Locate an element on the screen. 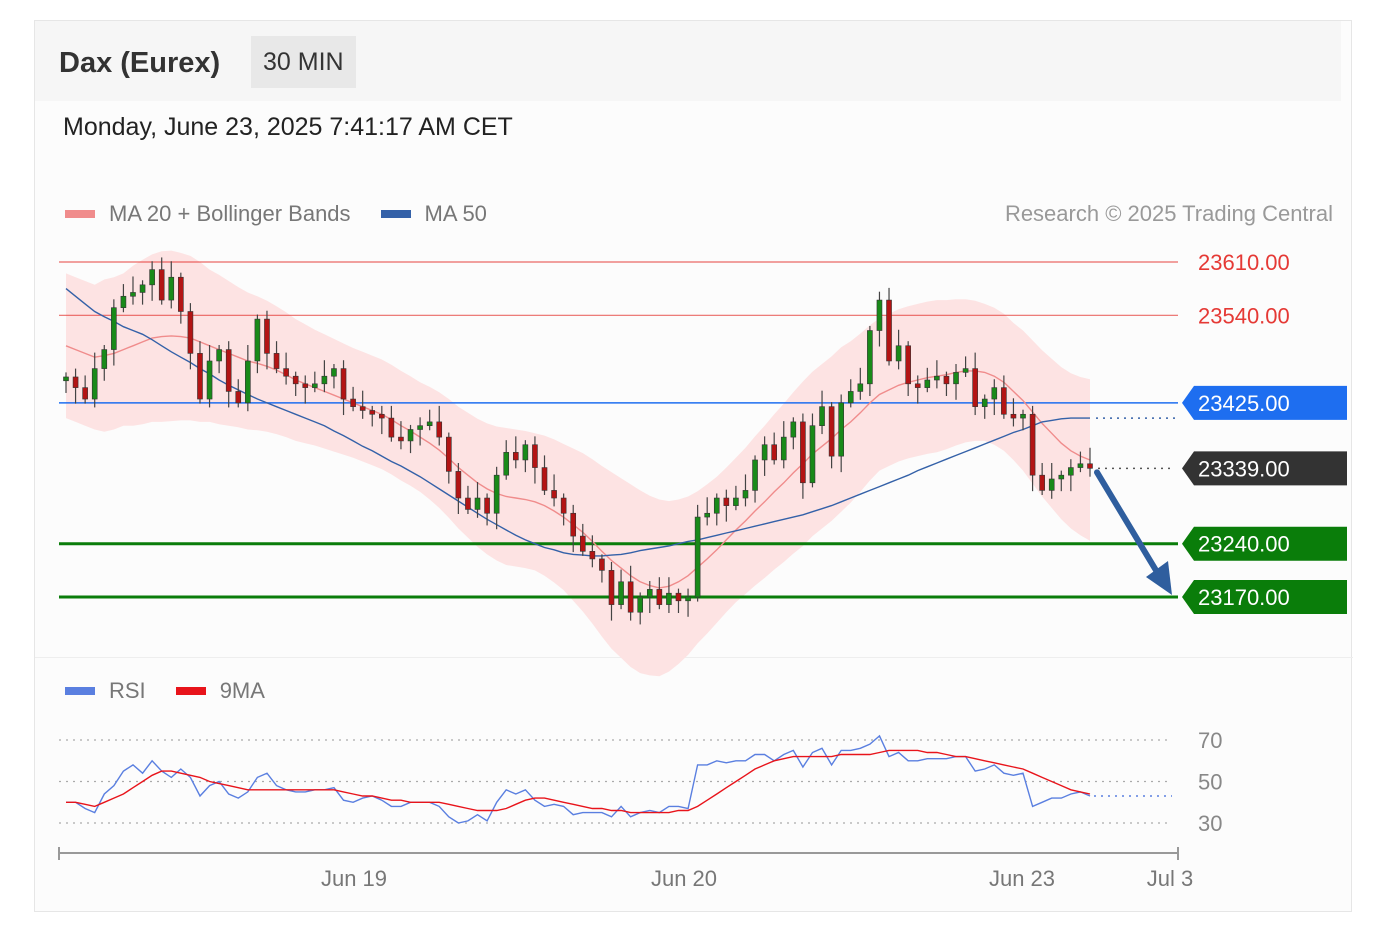 The height and width of the screenshot is (942, 1376). rsi-tick-label: 30 is located at coordinates (1210, 823).